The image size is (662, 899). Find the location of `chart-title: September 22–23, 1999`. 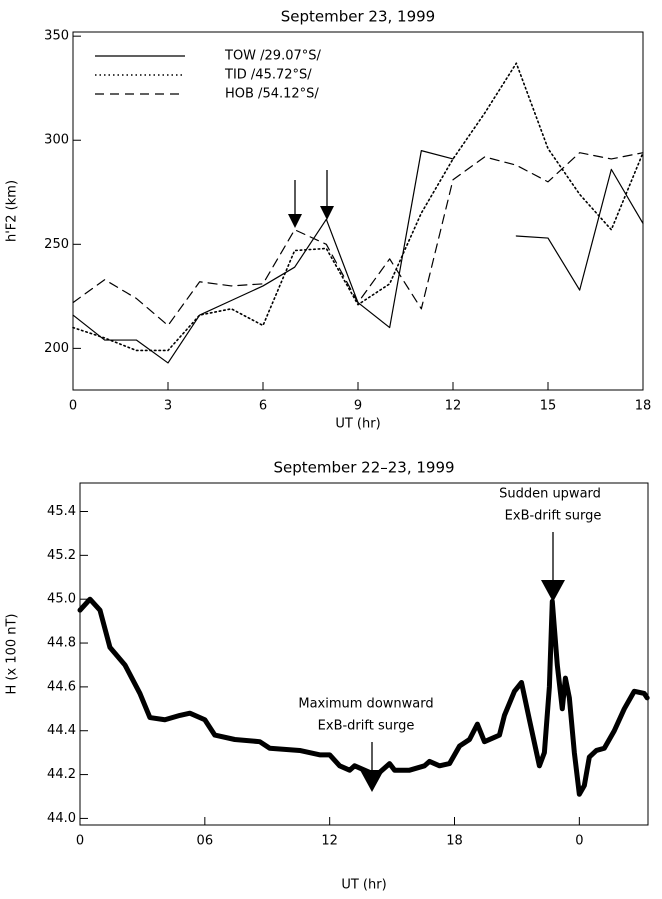

chart-title: September 22–23, 1999 is located at coordinates (363, 468).